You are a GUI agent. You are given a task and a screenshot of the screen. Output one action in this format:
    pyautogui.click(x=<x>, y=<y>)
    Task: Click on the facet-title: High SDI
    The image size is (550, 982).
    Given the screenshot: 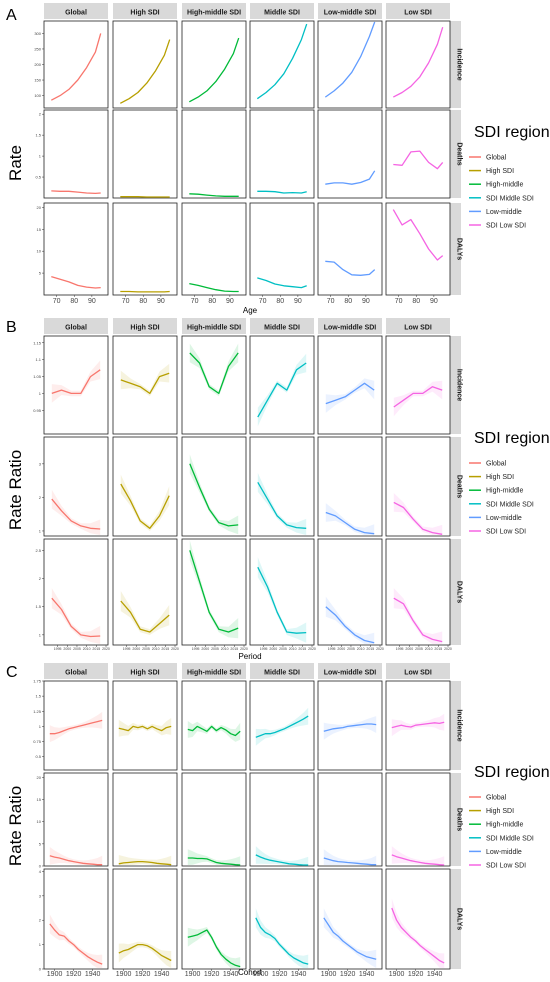 What is the action you would take?
    pyautogui.click(x=144, y=673)
    